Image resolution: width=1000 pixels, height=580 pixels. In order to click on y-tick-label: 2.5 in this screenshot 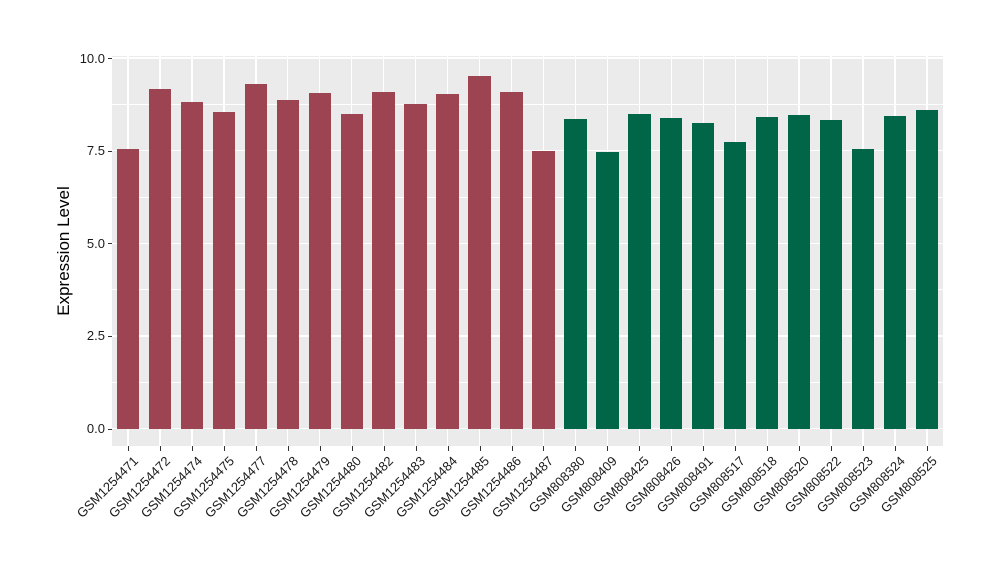, I will do `click(95, 336)`.